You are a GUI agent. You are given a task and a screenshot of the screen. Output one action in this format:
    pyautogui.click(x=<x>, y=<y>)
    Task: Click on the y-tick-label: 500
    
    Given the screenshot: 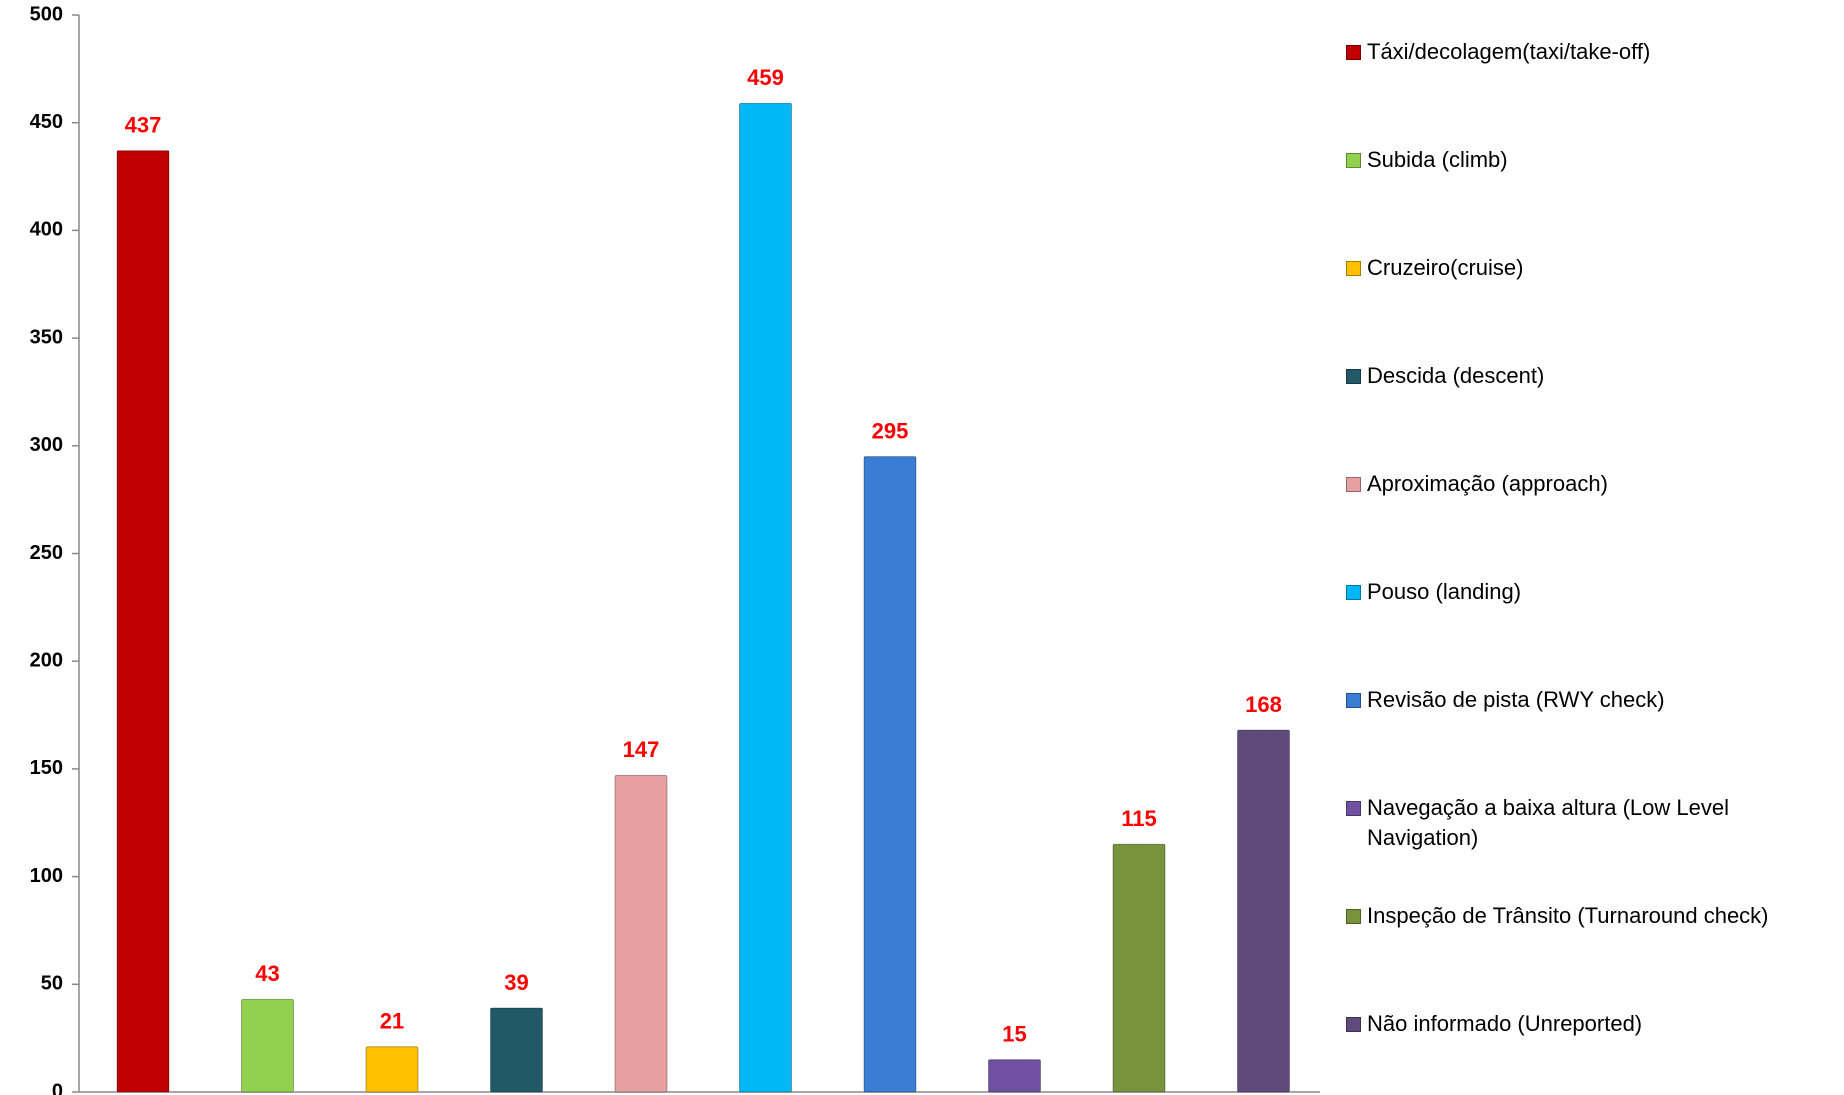 What is the action you would take?
    pyautogui.click(x=46, y=14)
    